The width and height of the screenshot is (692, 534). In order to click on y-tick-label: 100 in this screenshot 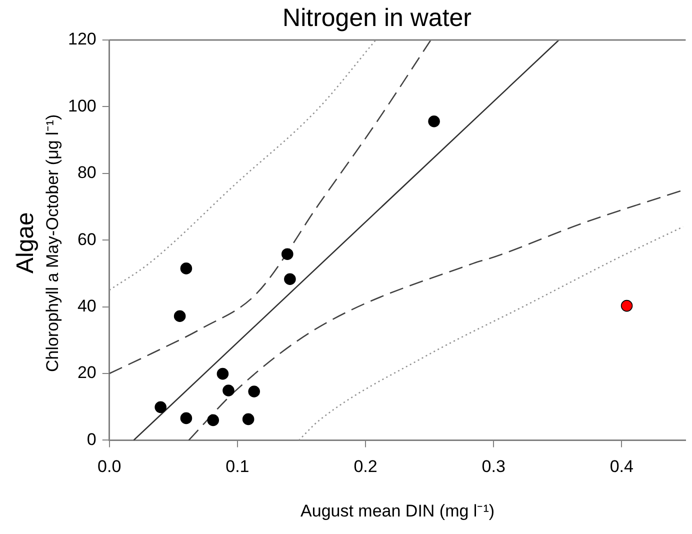, I will do `click(82, 106)`.